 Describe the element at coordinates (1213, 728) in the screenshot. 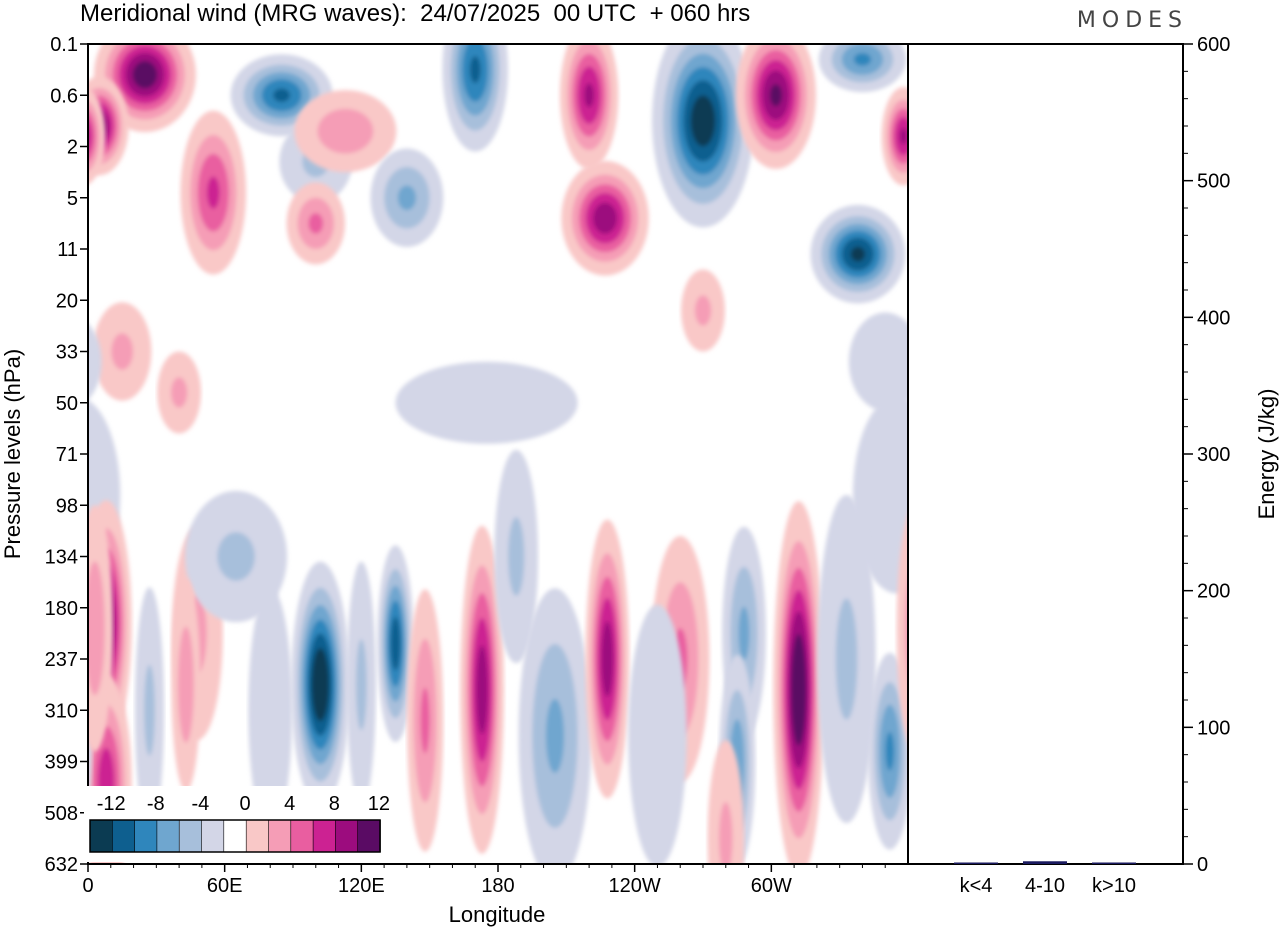

I see `energy-tick-label: 100` at that location.